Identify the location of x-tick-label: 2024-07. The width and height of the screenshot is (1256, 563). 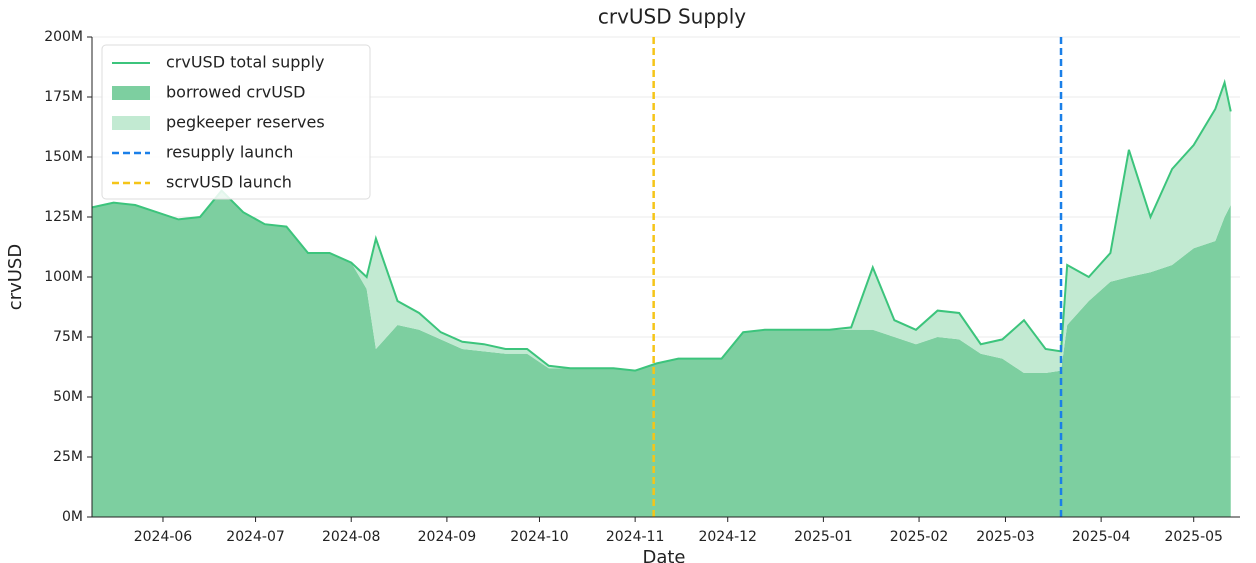
(255, 537).